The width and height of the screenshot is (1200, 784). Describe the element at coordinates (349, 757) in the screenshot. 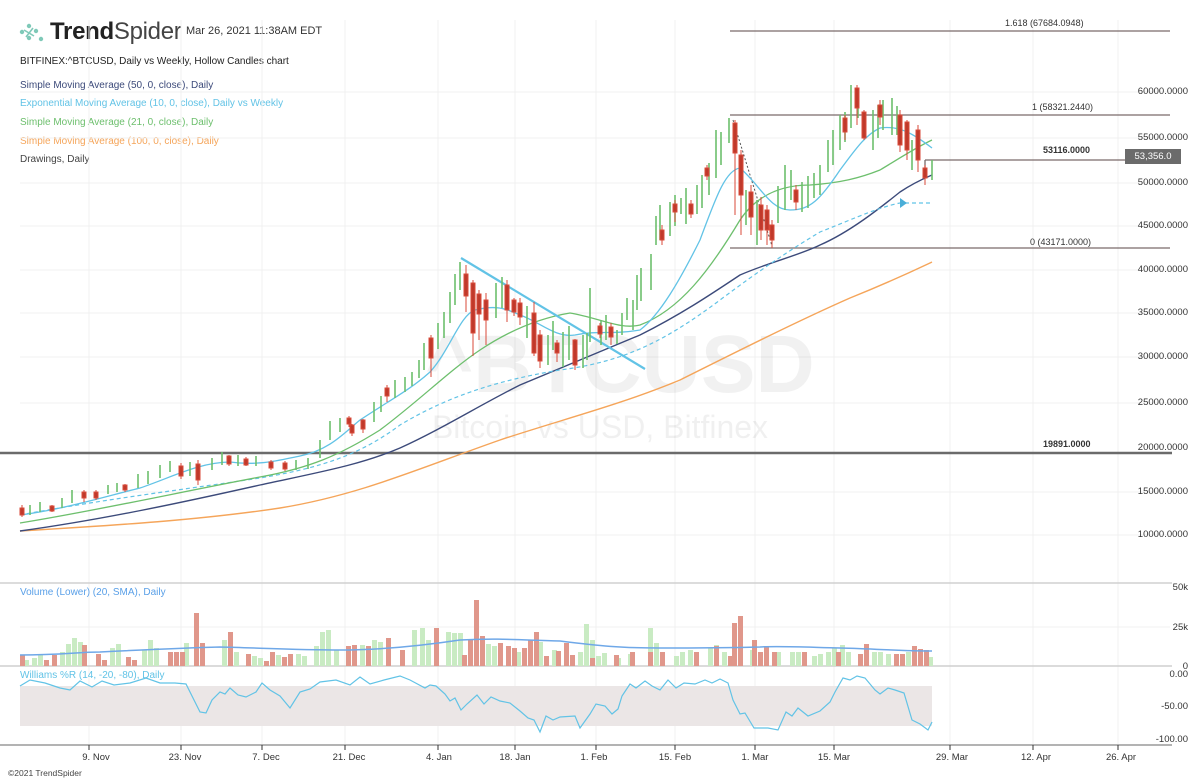

I see `x-tick: 21. Dec` at that location.